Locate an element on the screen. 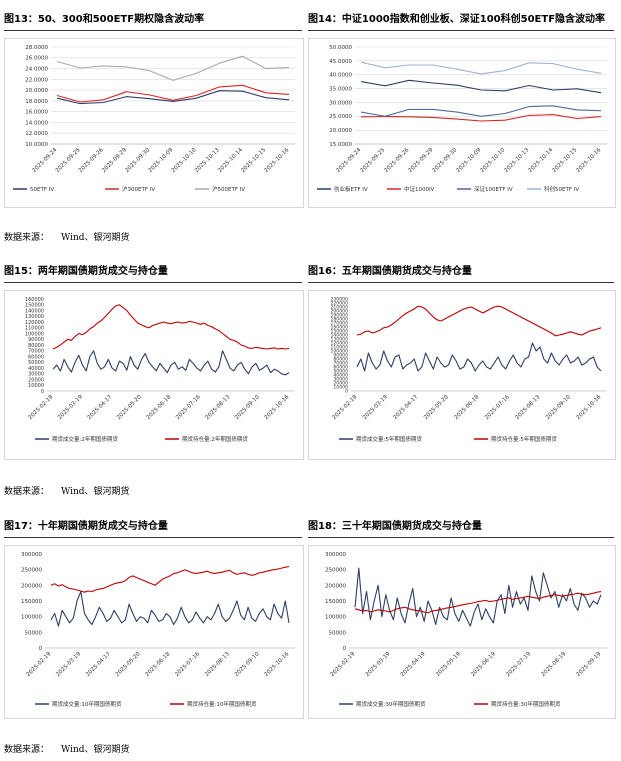 The height and width of the screenshot is (761, 621). fig15-legend-label-0: 期货成交量:2年期国债期货 is located at coordinates (85, 439).